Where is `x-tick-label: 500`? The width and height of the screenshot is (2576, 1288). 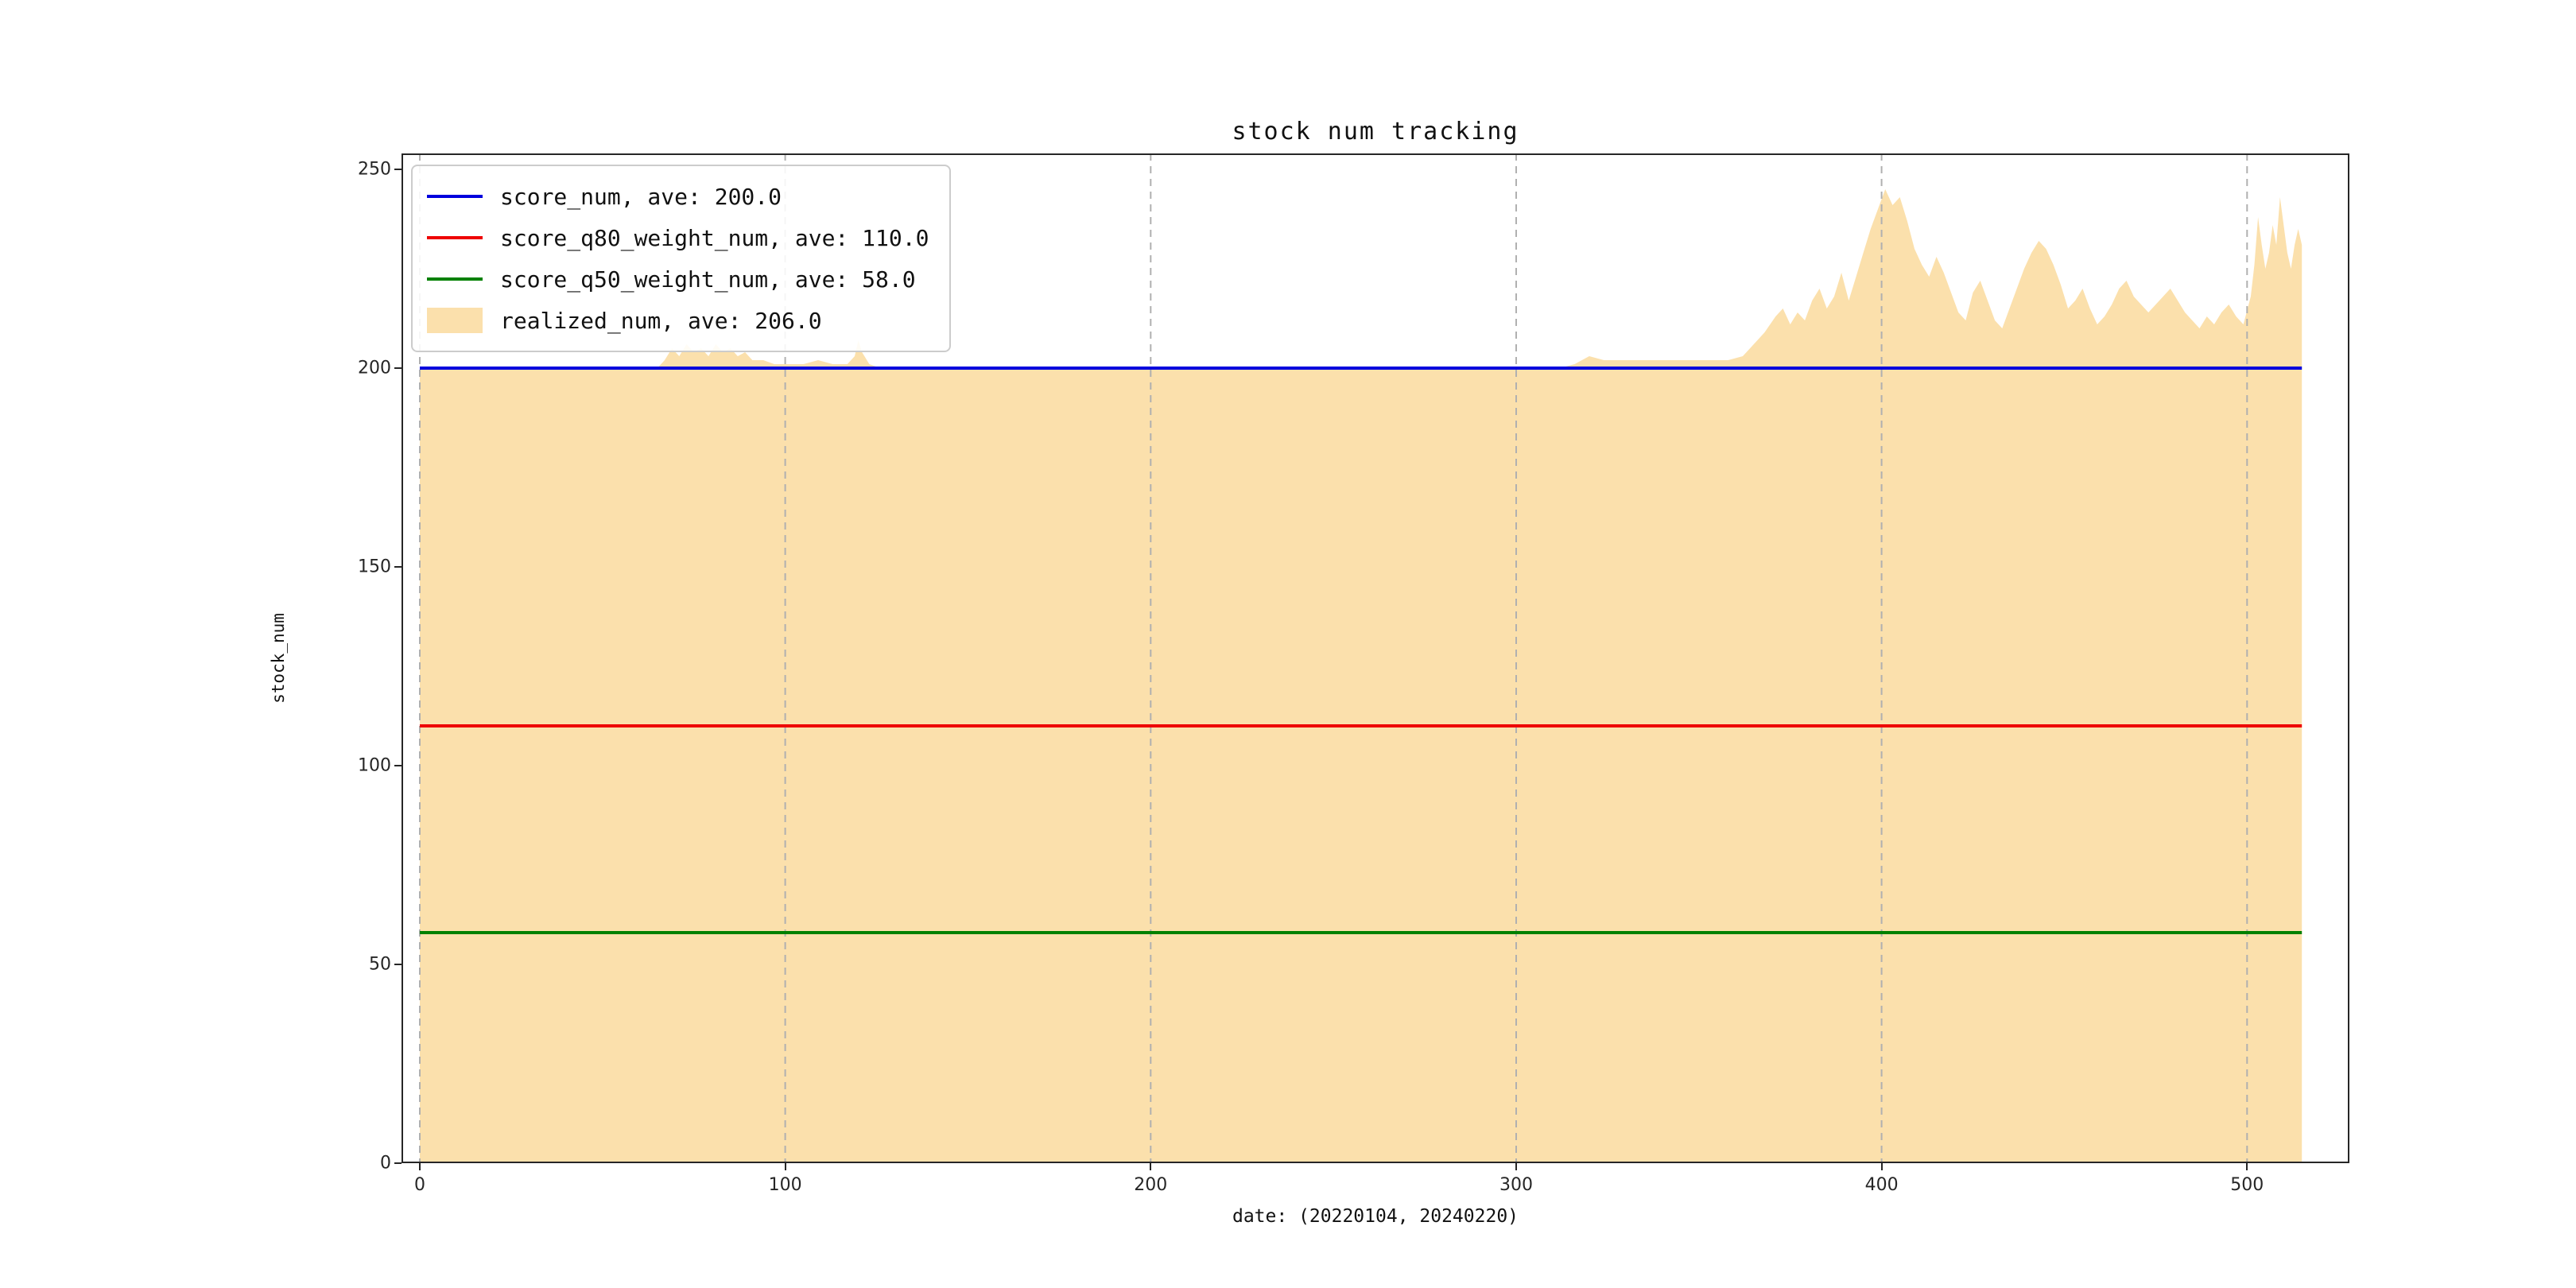 x-tick-label: 500 is located at coordinates (2247, 1185).